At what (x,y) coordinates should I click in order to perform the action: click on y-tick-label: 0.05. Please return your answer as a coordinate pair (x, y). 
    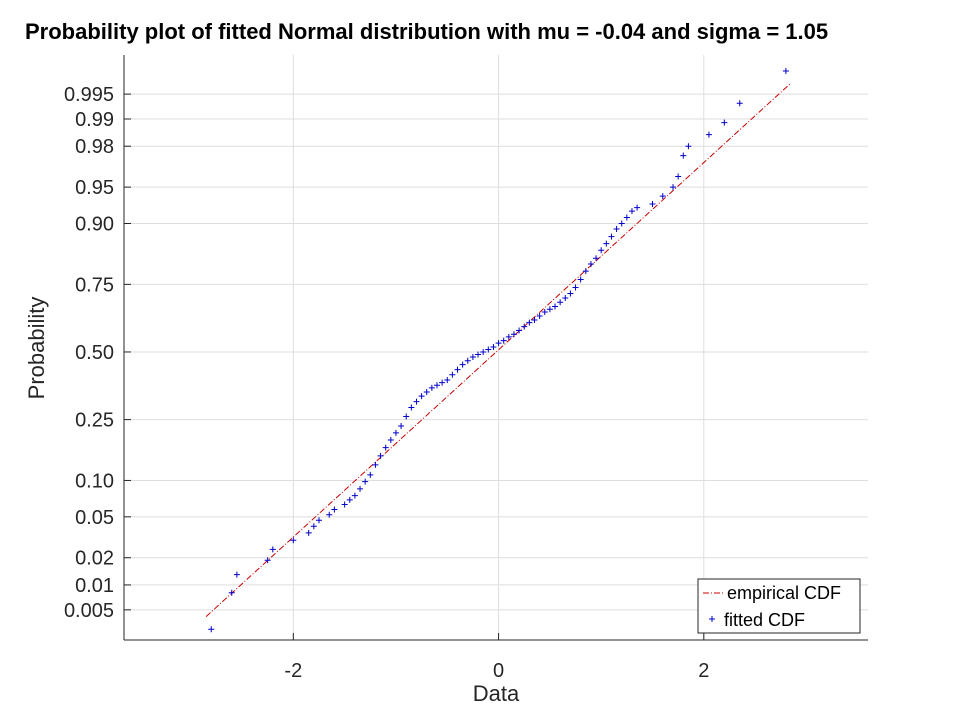
    Looking at the image, I should click on (94, 518).